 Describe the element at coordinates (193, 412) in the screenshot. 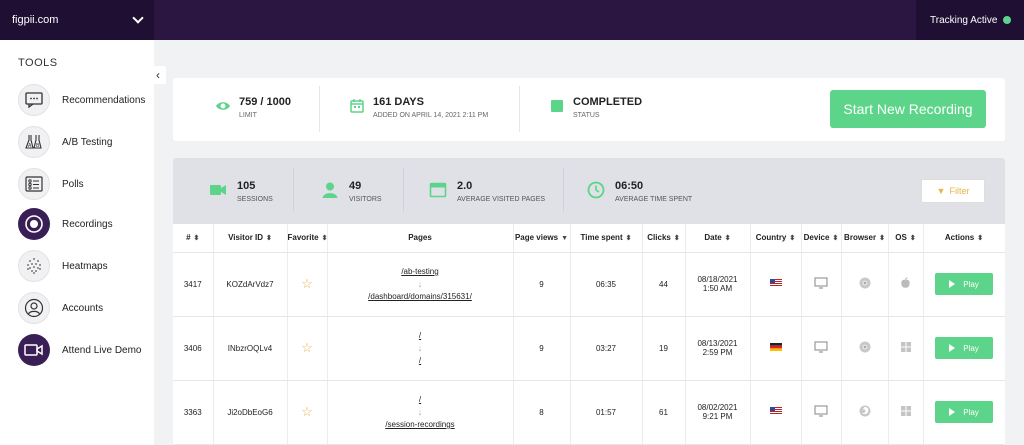

I see `session-id: 3363` at that location.